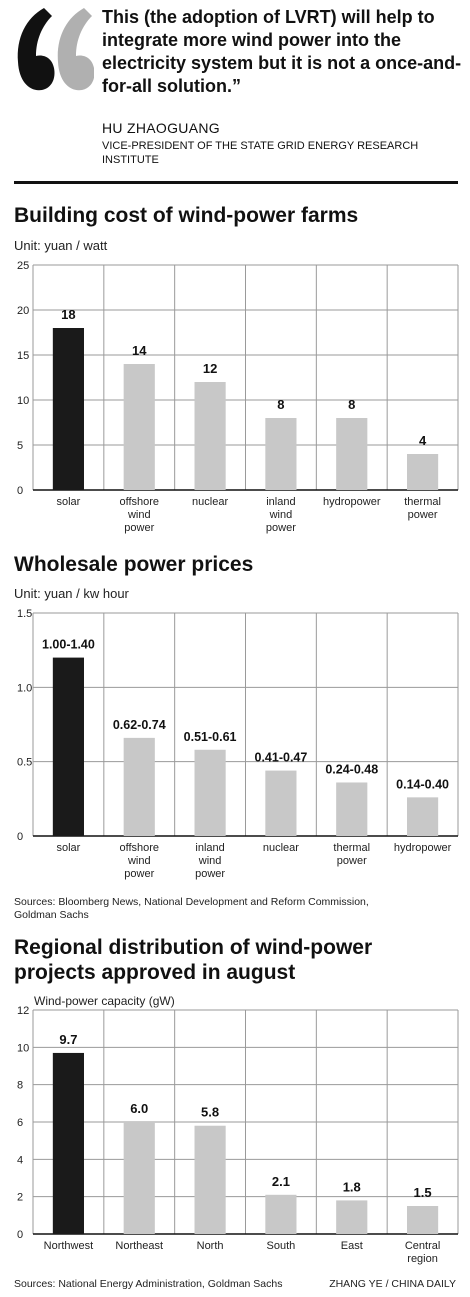 This screenshot has height=1297, width=470. What do you see at coordinates (55, 49) in the screenshot?
I see `quote-mark-icon` at bounding box center [55, 49].